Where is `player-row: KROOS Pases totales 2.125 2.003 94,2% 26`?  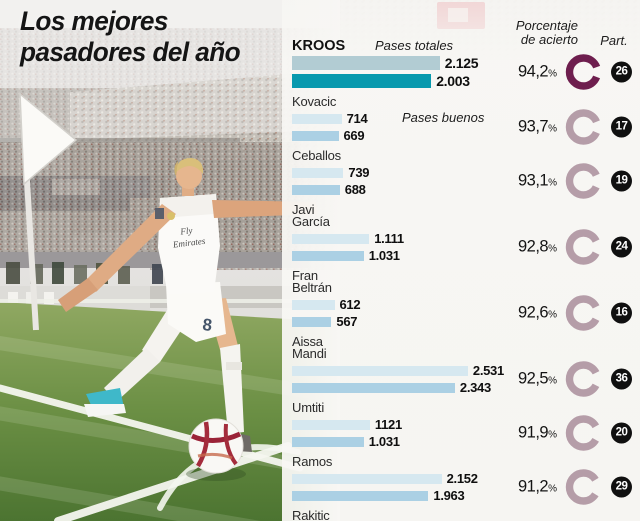 player-row: KROOS Pases totales 2.125 2.003 94,2% 26 is located at coordinates (462, 64).